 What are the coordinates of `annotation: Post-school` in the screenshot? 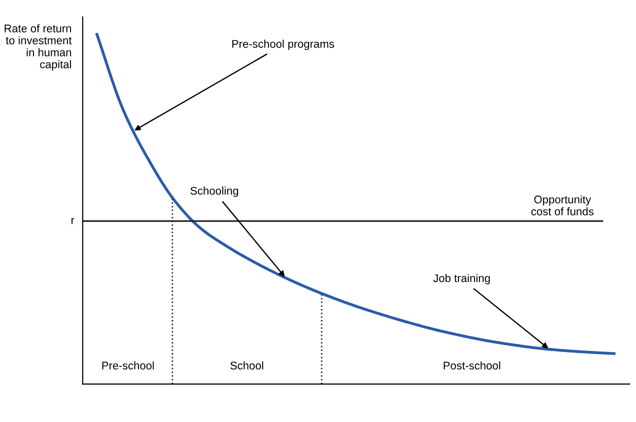 It's located at (472, 365).